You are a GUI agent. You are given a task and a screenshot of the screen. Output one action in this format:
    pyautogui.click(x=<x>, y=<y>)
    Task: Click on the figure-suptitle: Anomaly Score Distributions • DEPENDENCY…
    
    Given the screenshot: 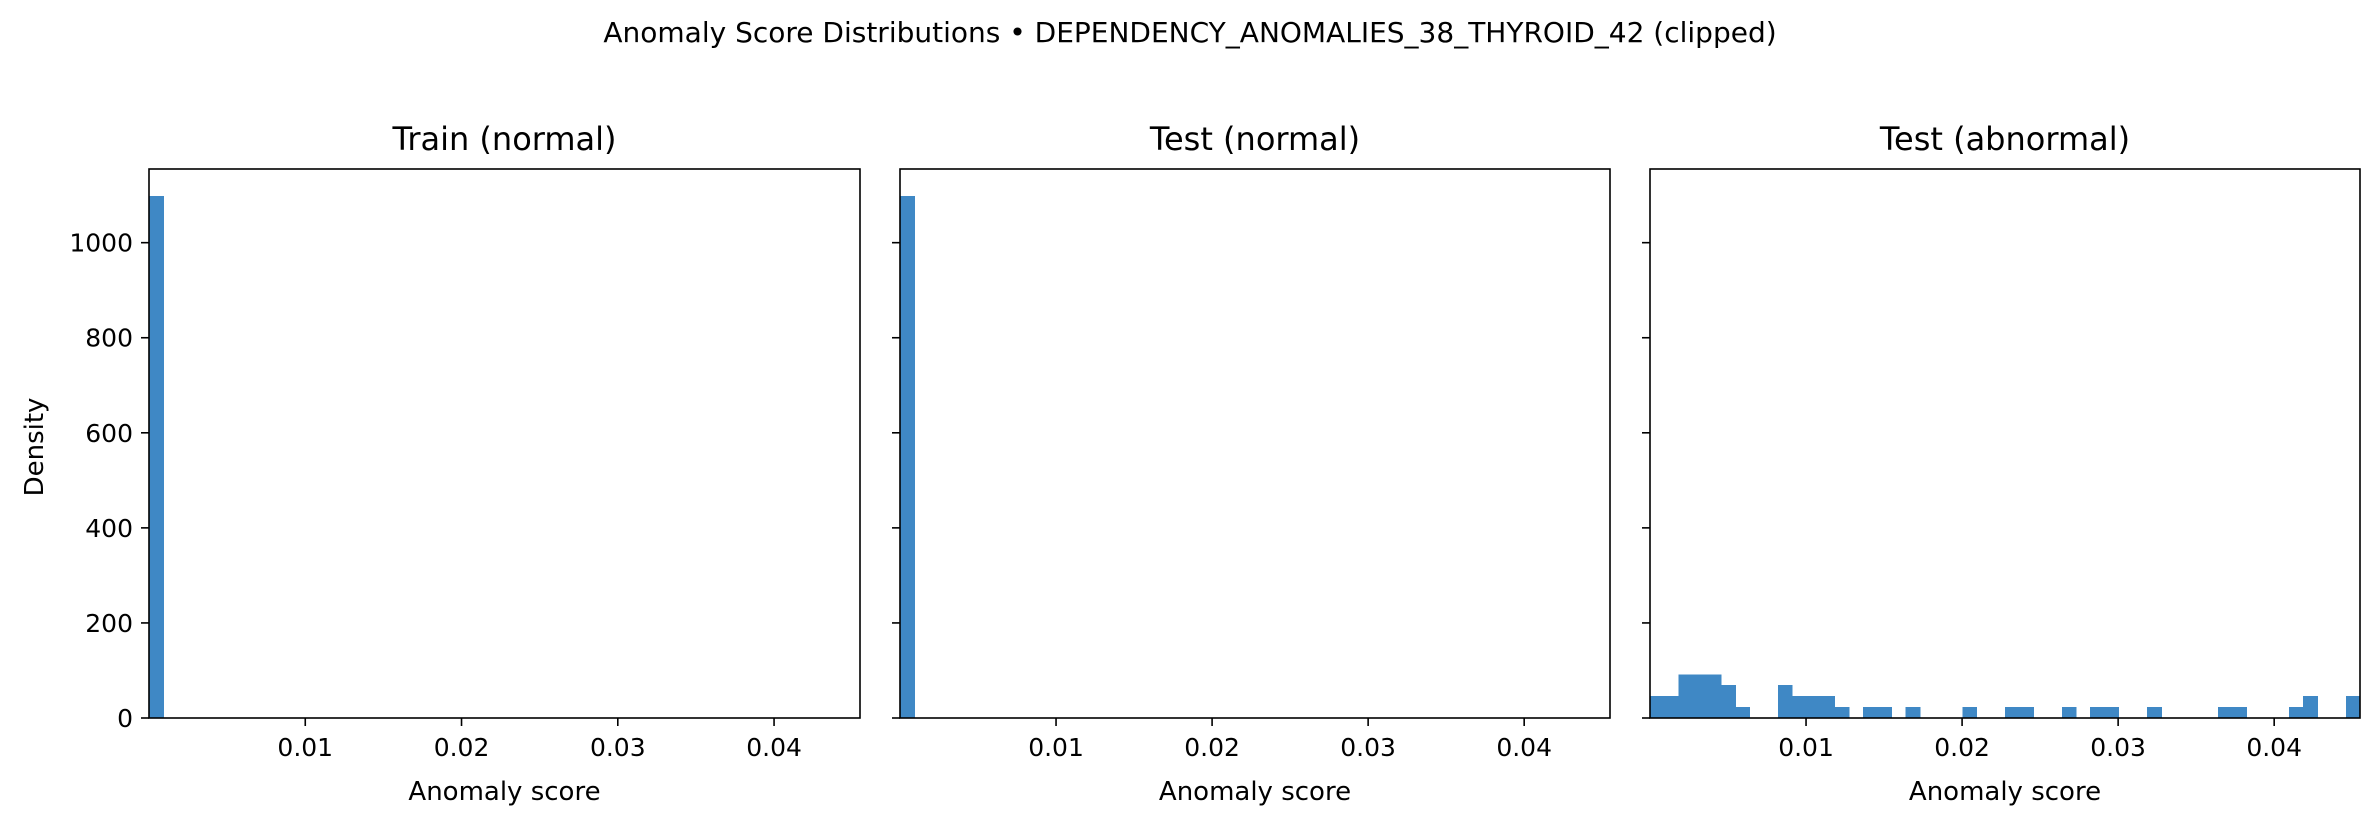 What is the action you would take?
    pyautogui.click(x=1189, y=32)
    